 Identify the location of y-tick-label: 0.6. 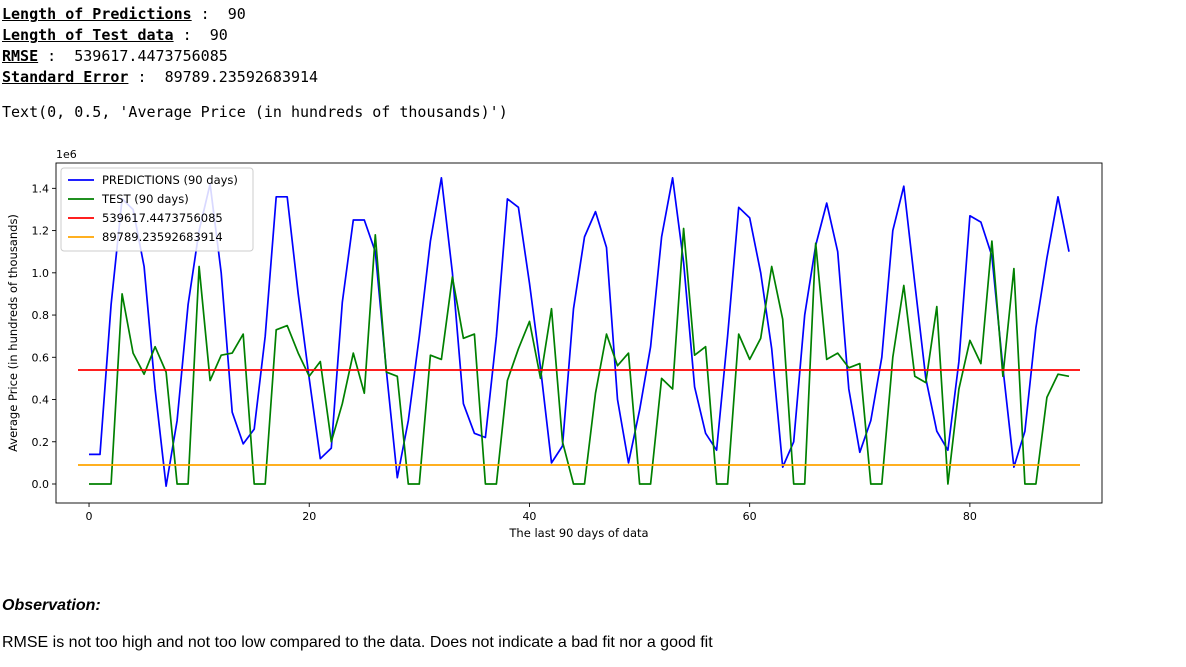
(41, 357).